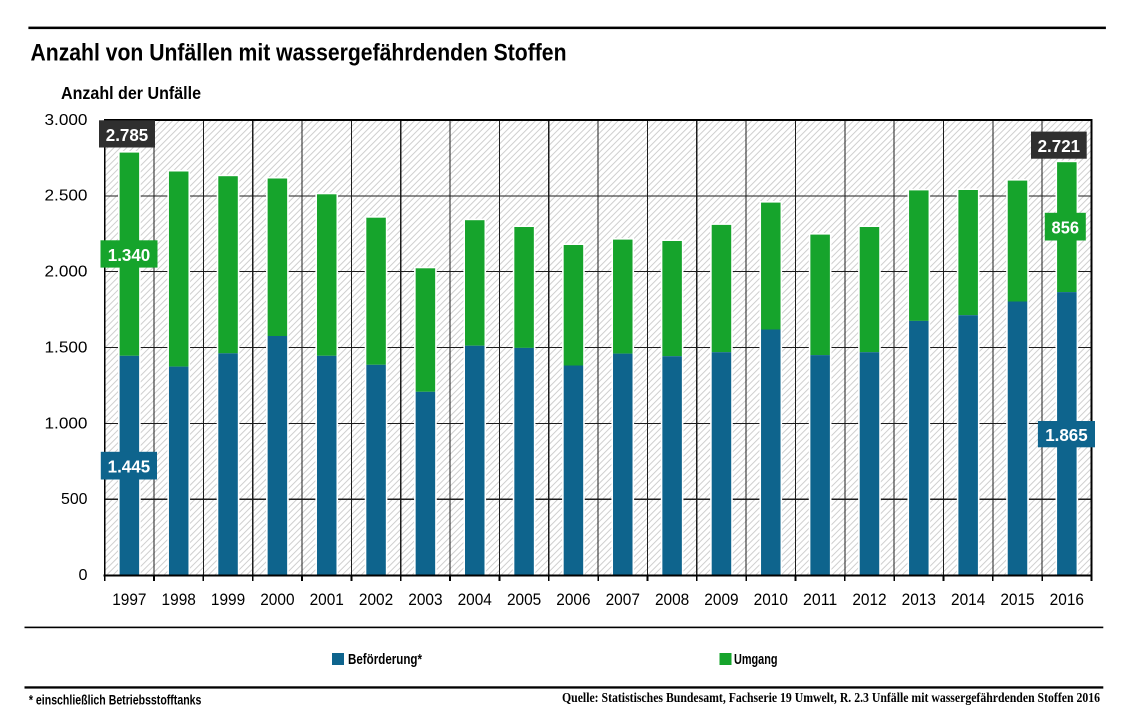 This screenshot has width=1140, height=728. I want to click on svg-text: 2002, so click(376, 600).